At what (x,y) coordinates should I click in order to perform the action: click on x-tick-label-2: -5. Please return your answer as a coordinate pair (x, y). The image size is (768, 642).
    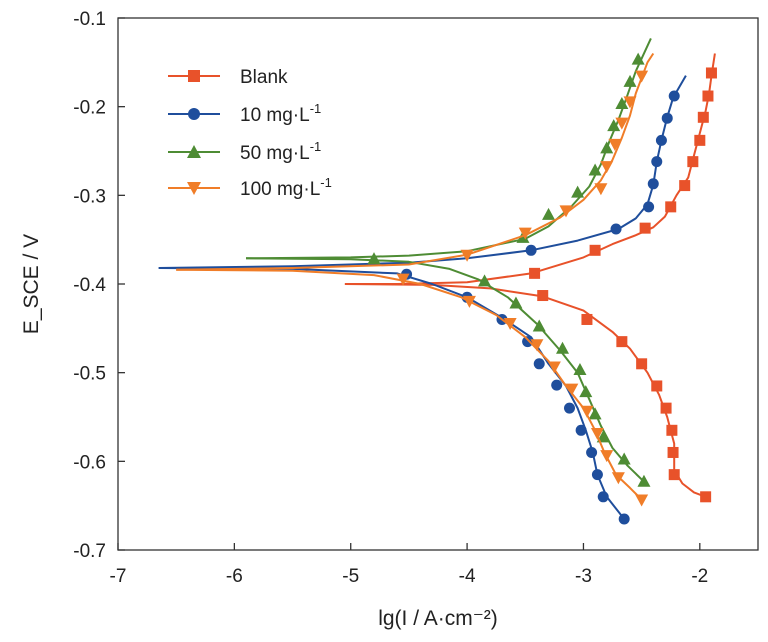
    Looking at the image, I should click on (350, 576).